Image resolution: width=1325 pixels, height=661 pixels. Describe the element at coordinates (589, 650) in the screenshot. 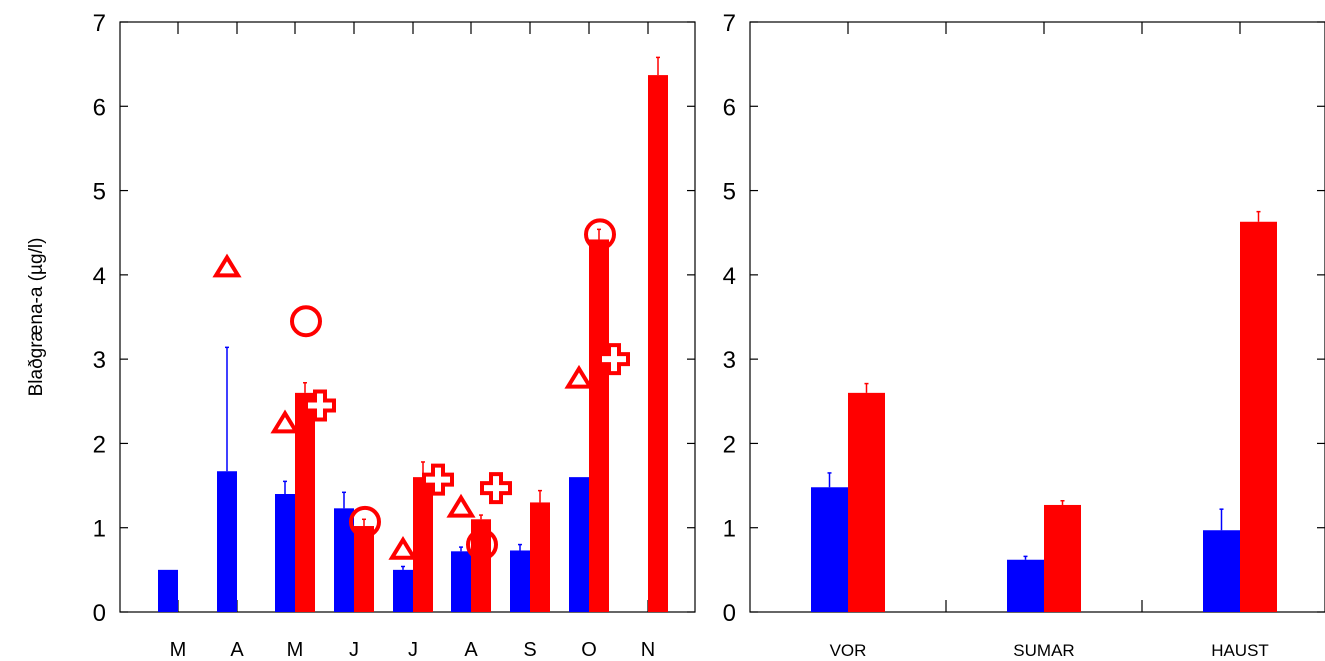

I see `x-tick-label: O` at that location.